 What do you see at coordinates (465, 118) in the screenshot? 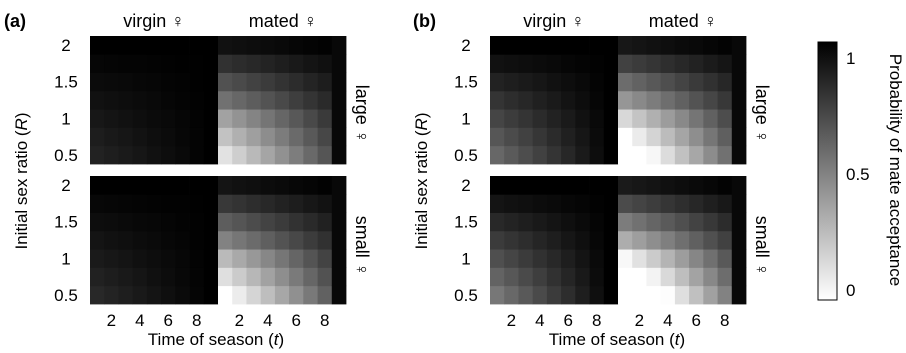
I see `y-tick-label-b: 1` at bounding box center [465, 118].